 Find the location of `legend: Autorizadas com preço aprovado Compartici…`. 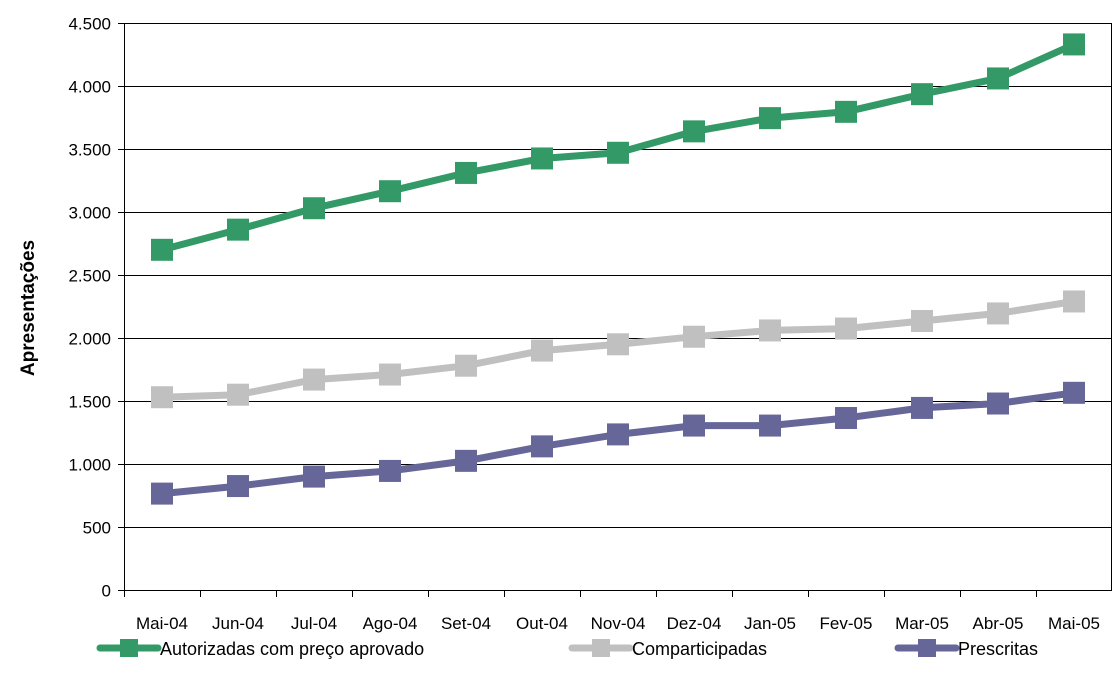

legend: Autorizadas com preço aprovado Compartici… is located at coordinates (567, 649).